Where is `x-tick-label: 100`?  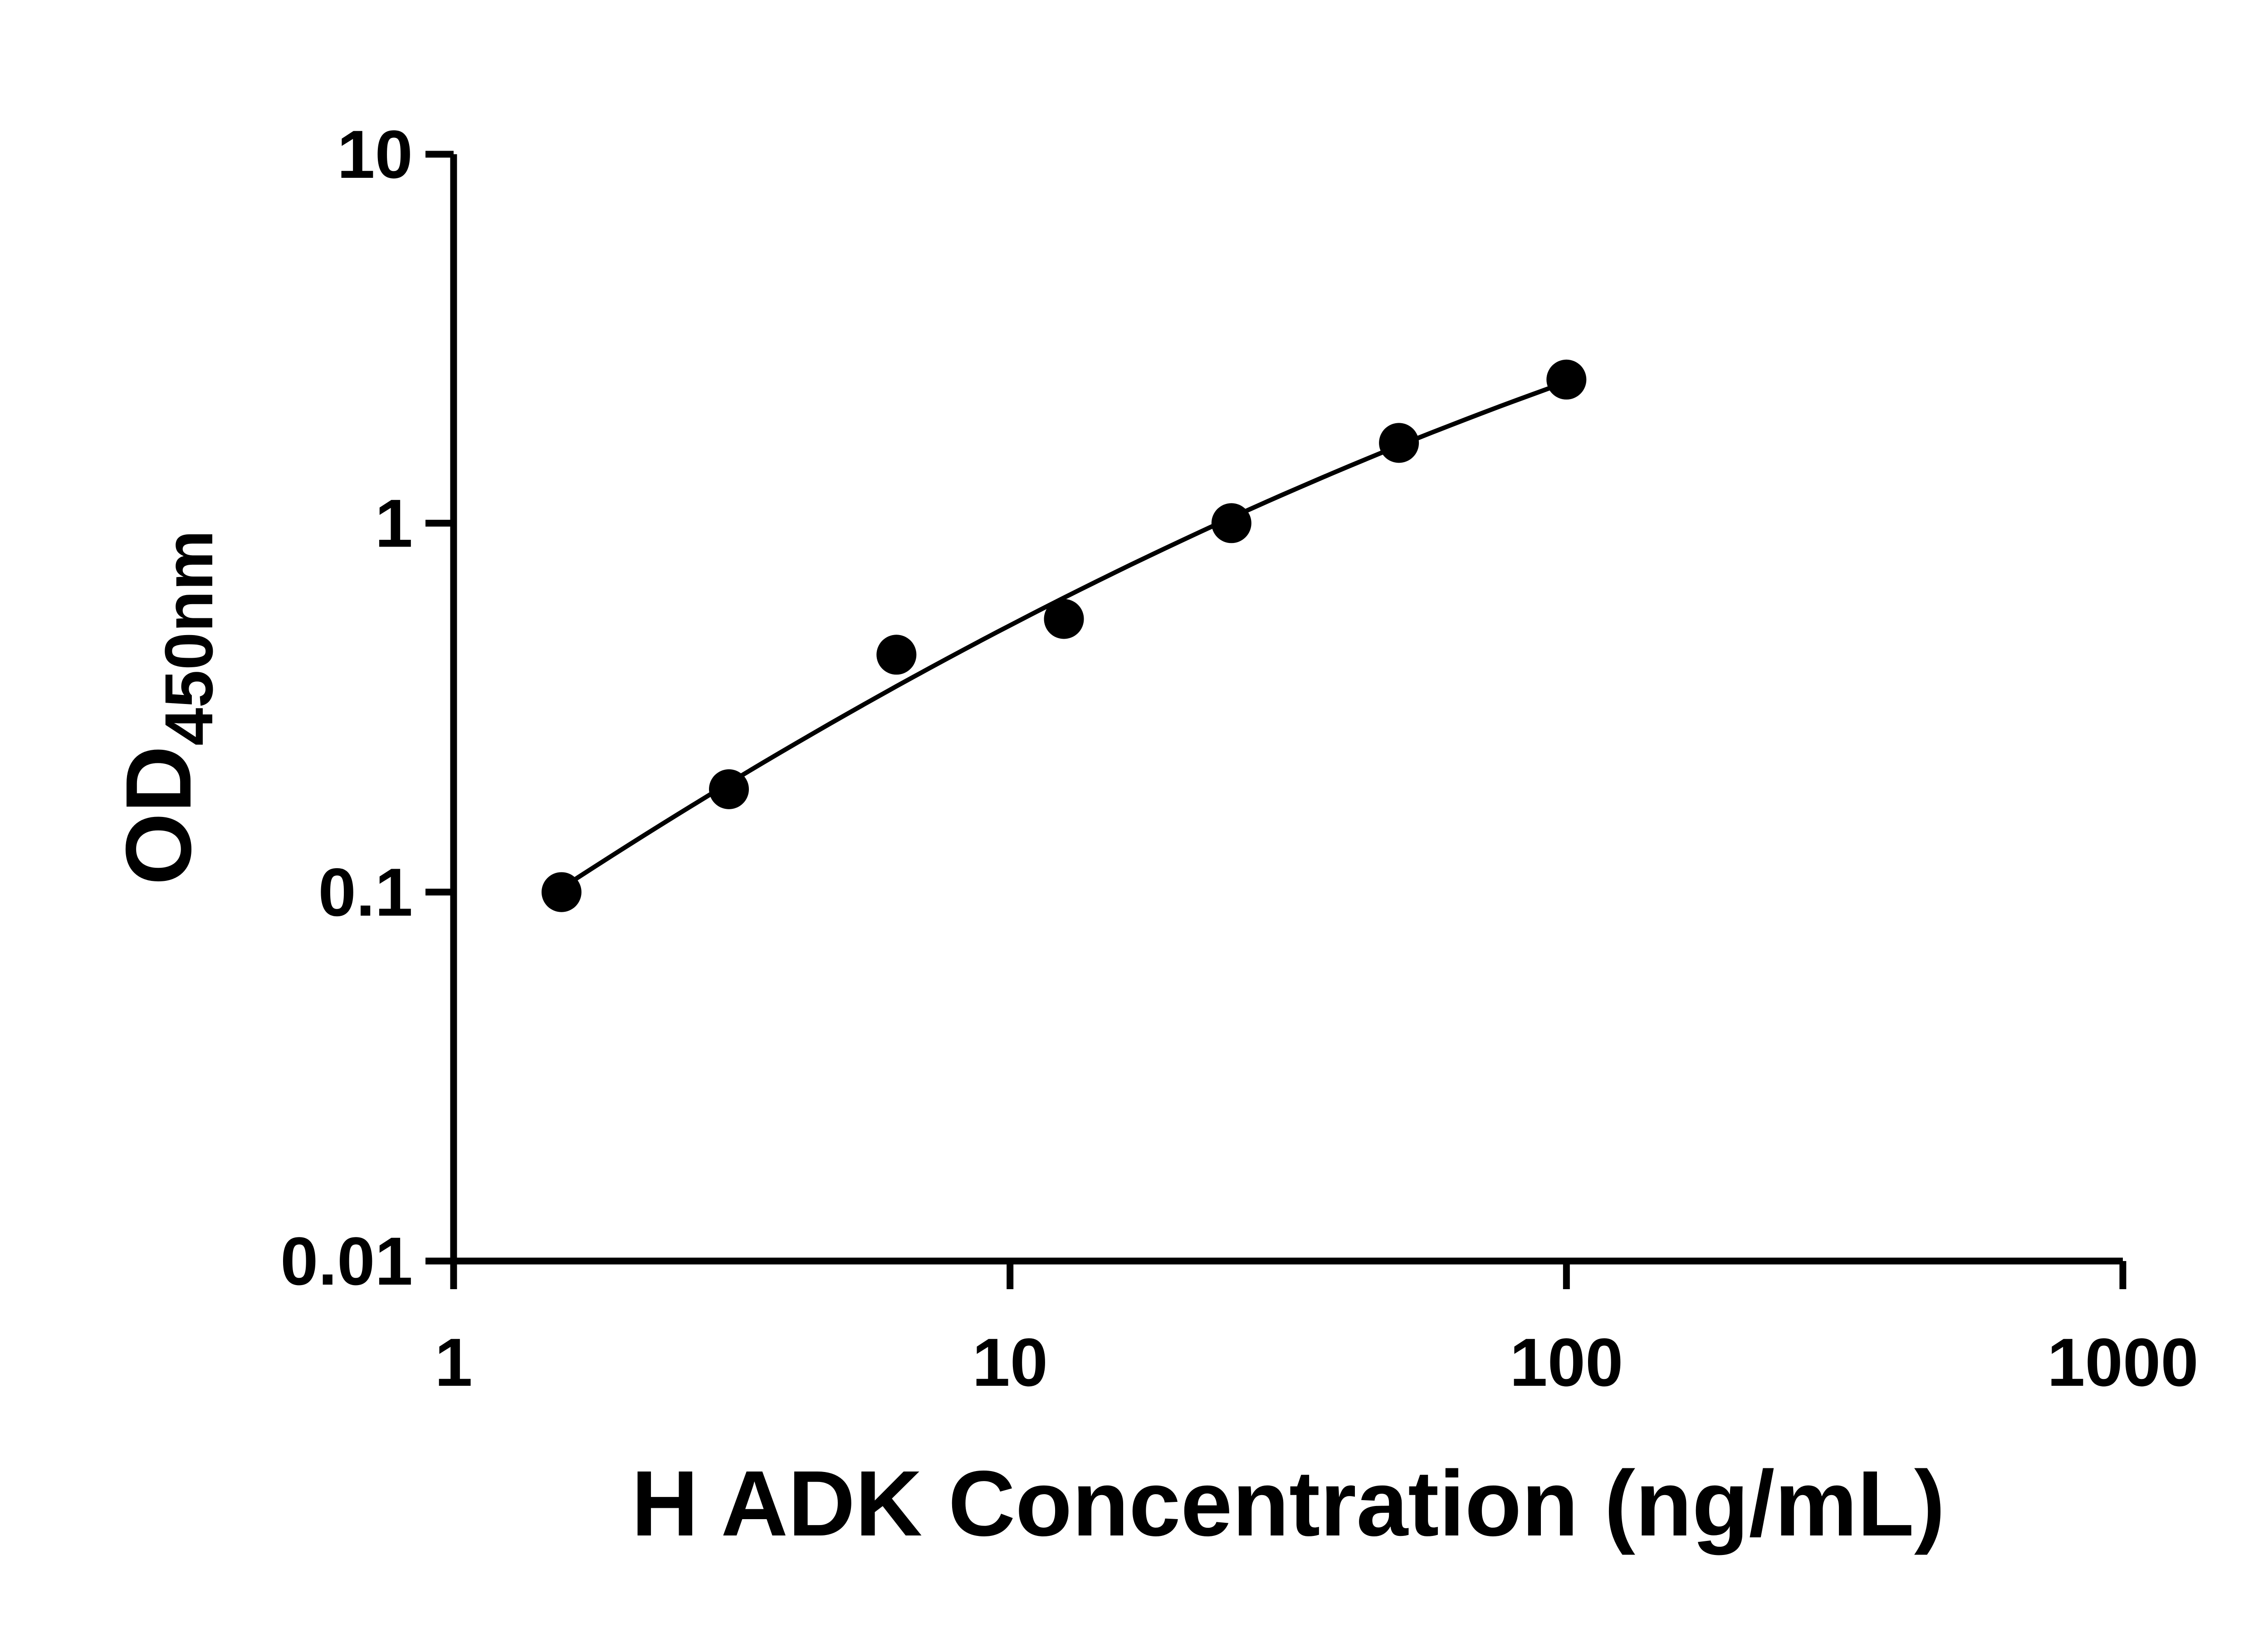 x-tick-label: 100 is located at coordinates (1567, 1362).